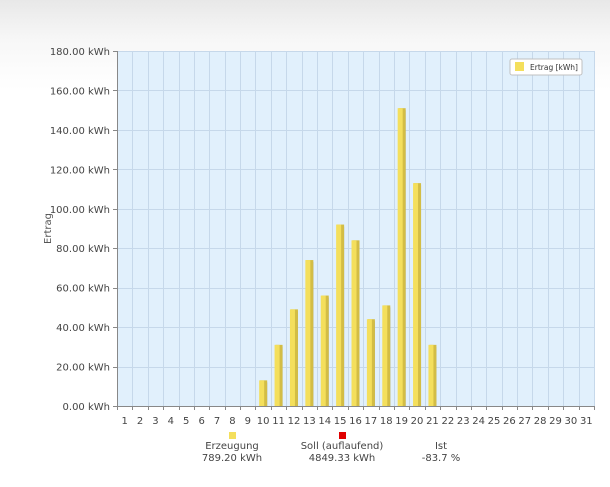  What do you see at coordinates (432, 421) in the screenshot?
I see `x-tick-label: 21` at bounding box center [432, 421].